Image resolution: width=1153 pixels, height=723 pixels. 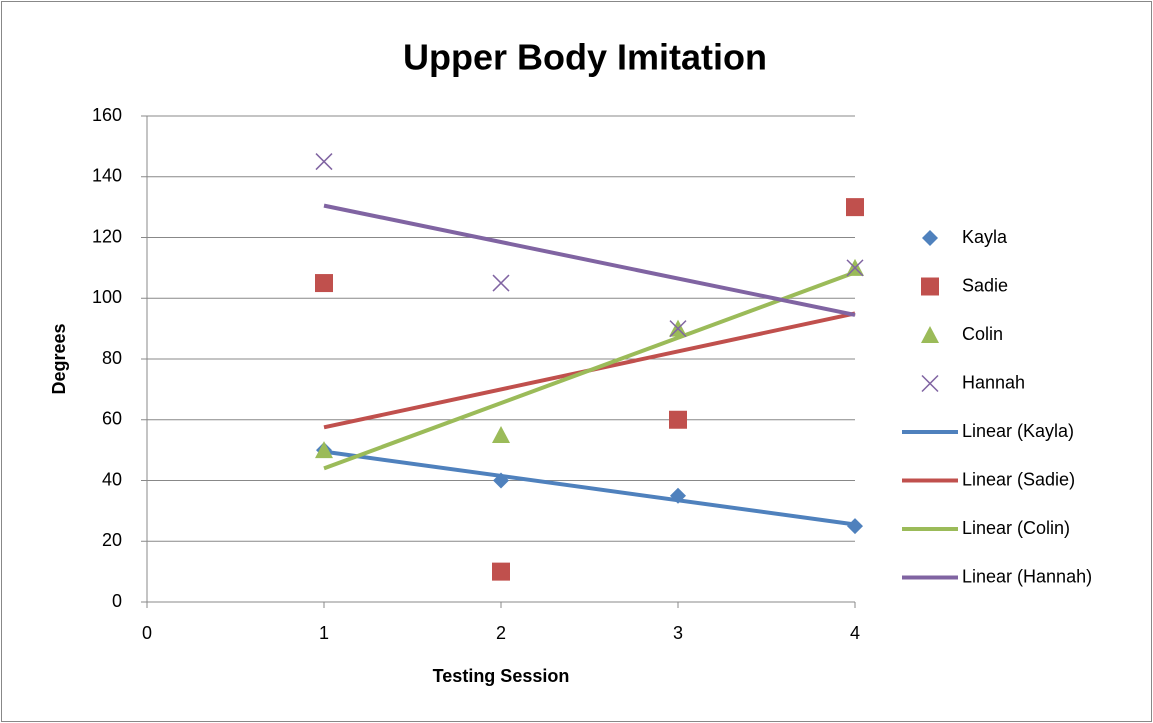 What do you see at coordinates (585, 57) in the screenshot?
I see `chart-title: Upper Body Imitation` at bounding box center [585, 57].